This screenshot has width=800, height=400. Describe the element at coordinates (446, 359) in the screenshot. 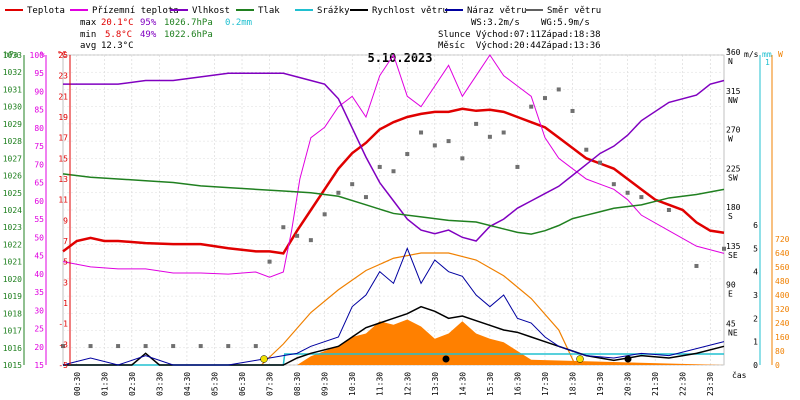

I see `moonset-marker` at that location.